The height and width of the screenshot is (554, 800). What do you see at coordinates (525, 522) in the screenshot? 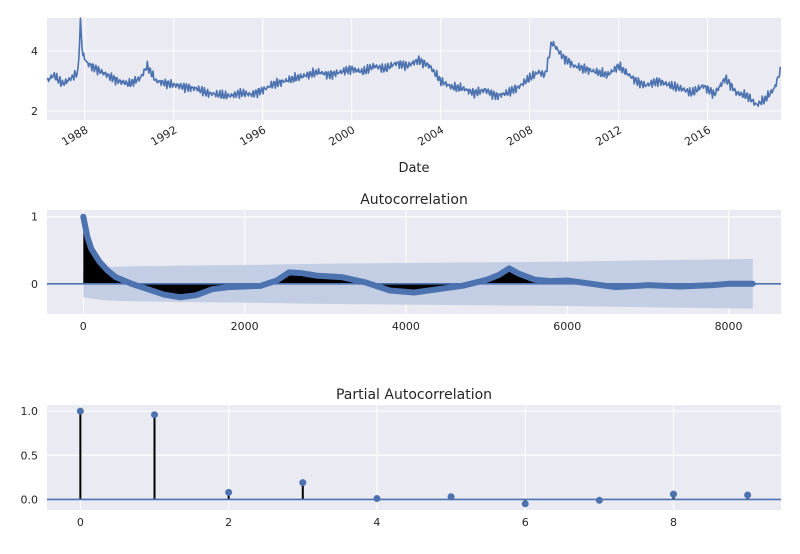
I see `x-tick-label: 6` at bounding box center [525, 522].